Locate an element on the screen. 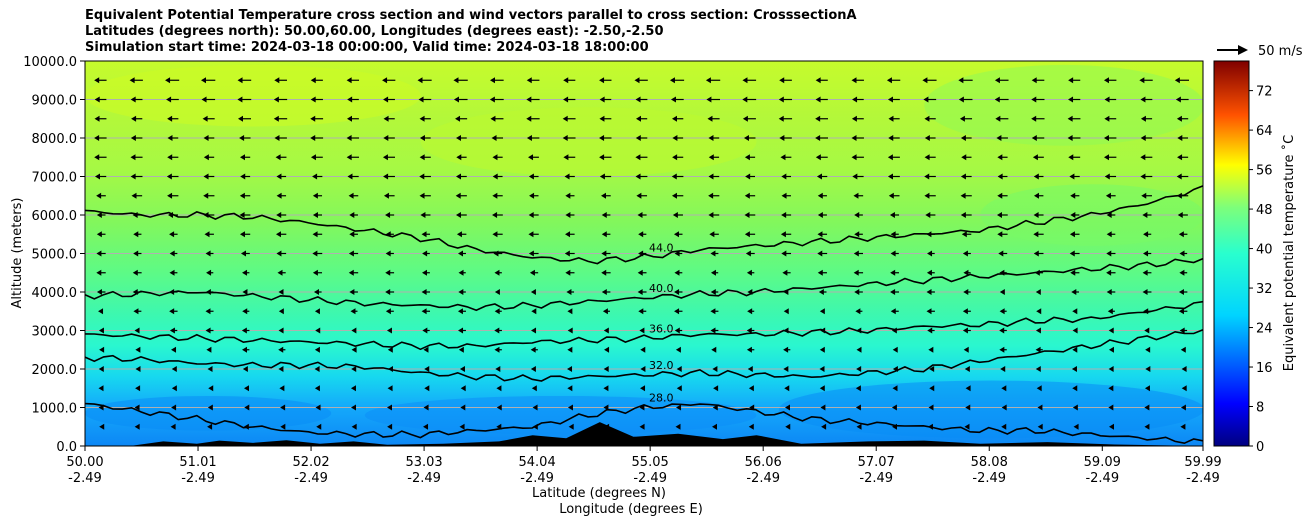 The image size is (1308, 526). x-tick-label-lat: 55.05 is located at coordinates (650, 462).